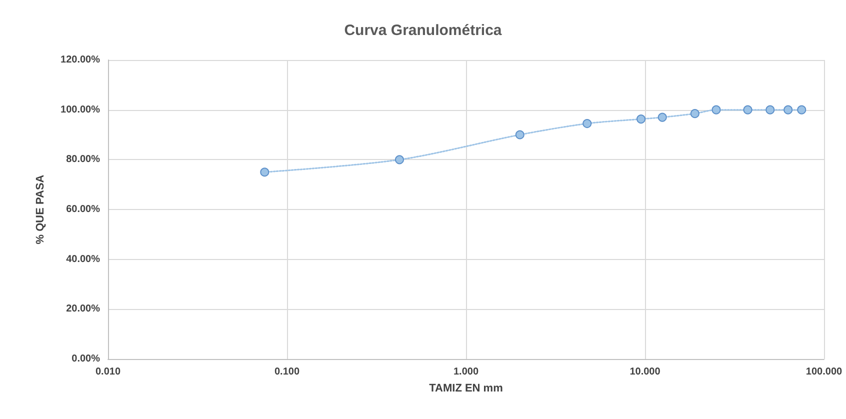 This screenshot has width=846, height=419. What do you see at coordinates (287, 372) in the screenshot?
I see `x-tick-label: 0.100` at bounding box center [287, 372].